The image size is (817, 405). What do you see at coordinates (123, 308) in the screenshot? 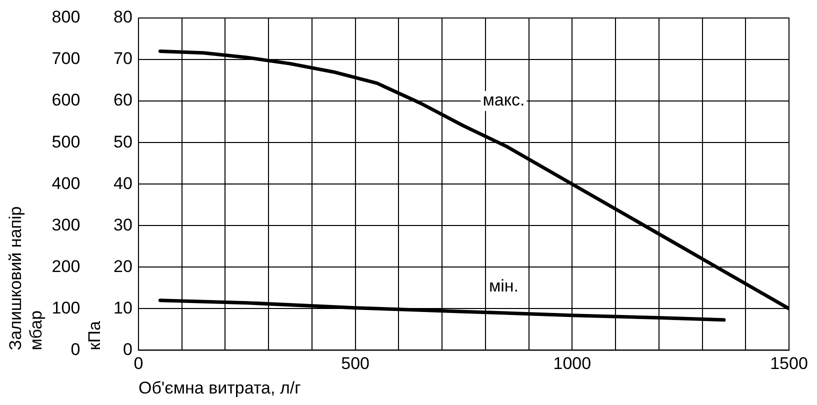
I see `y2-tick-label: 10` at bounding box center [123, 308].